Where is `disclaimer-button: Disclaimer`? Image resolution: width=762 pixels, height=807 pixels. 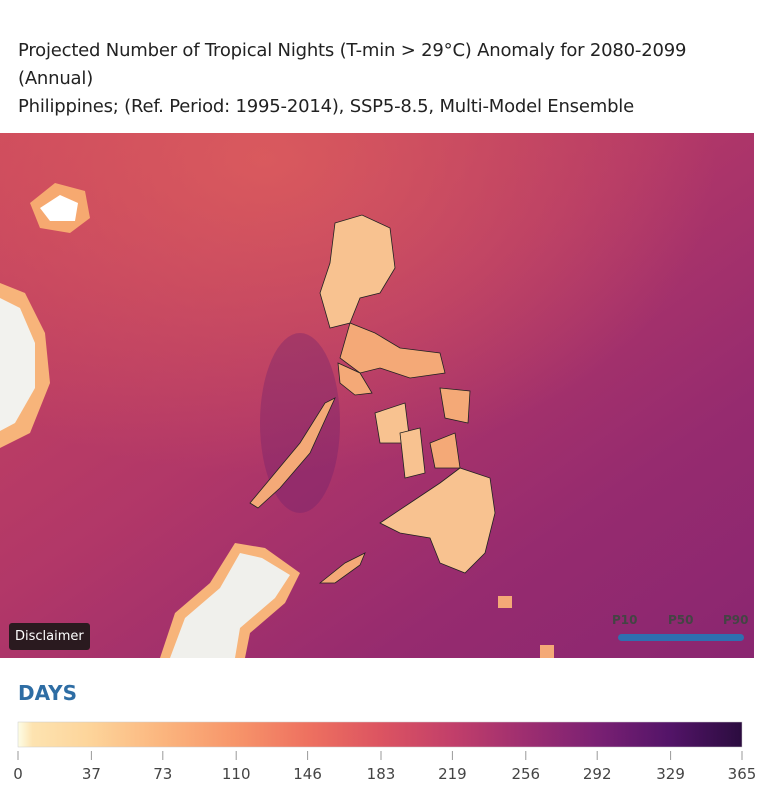 disclaimer-button: Disclaimer is located at coordinates (49, 636).